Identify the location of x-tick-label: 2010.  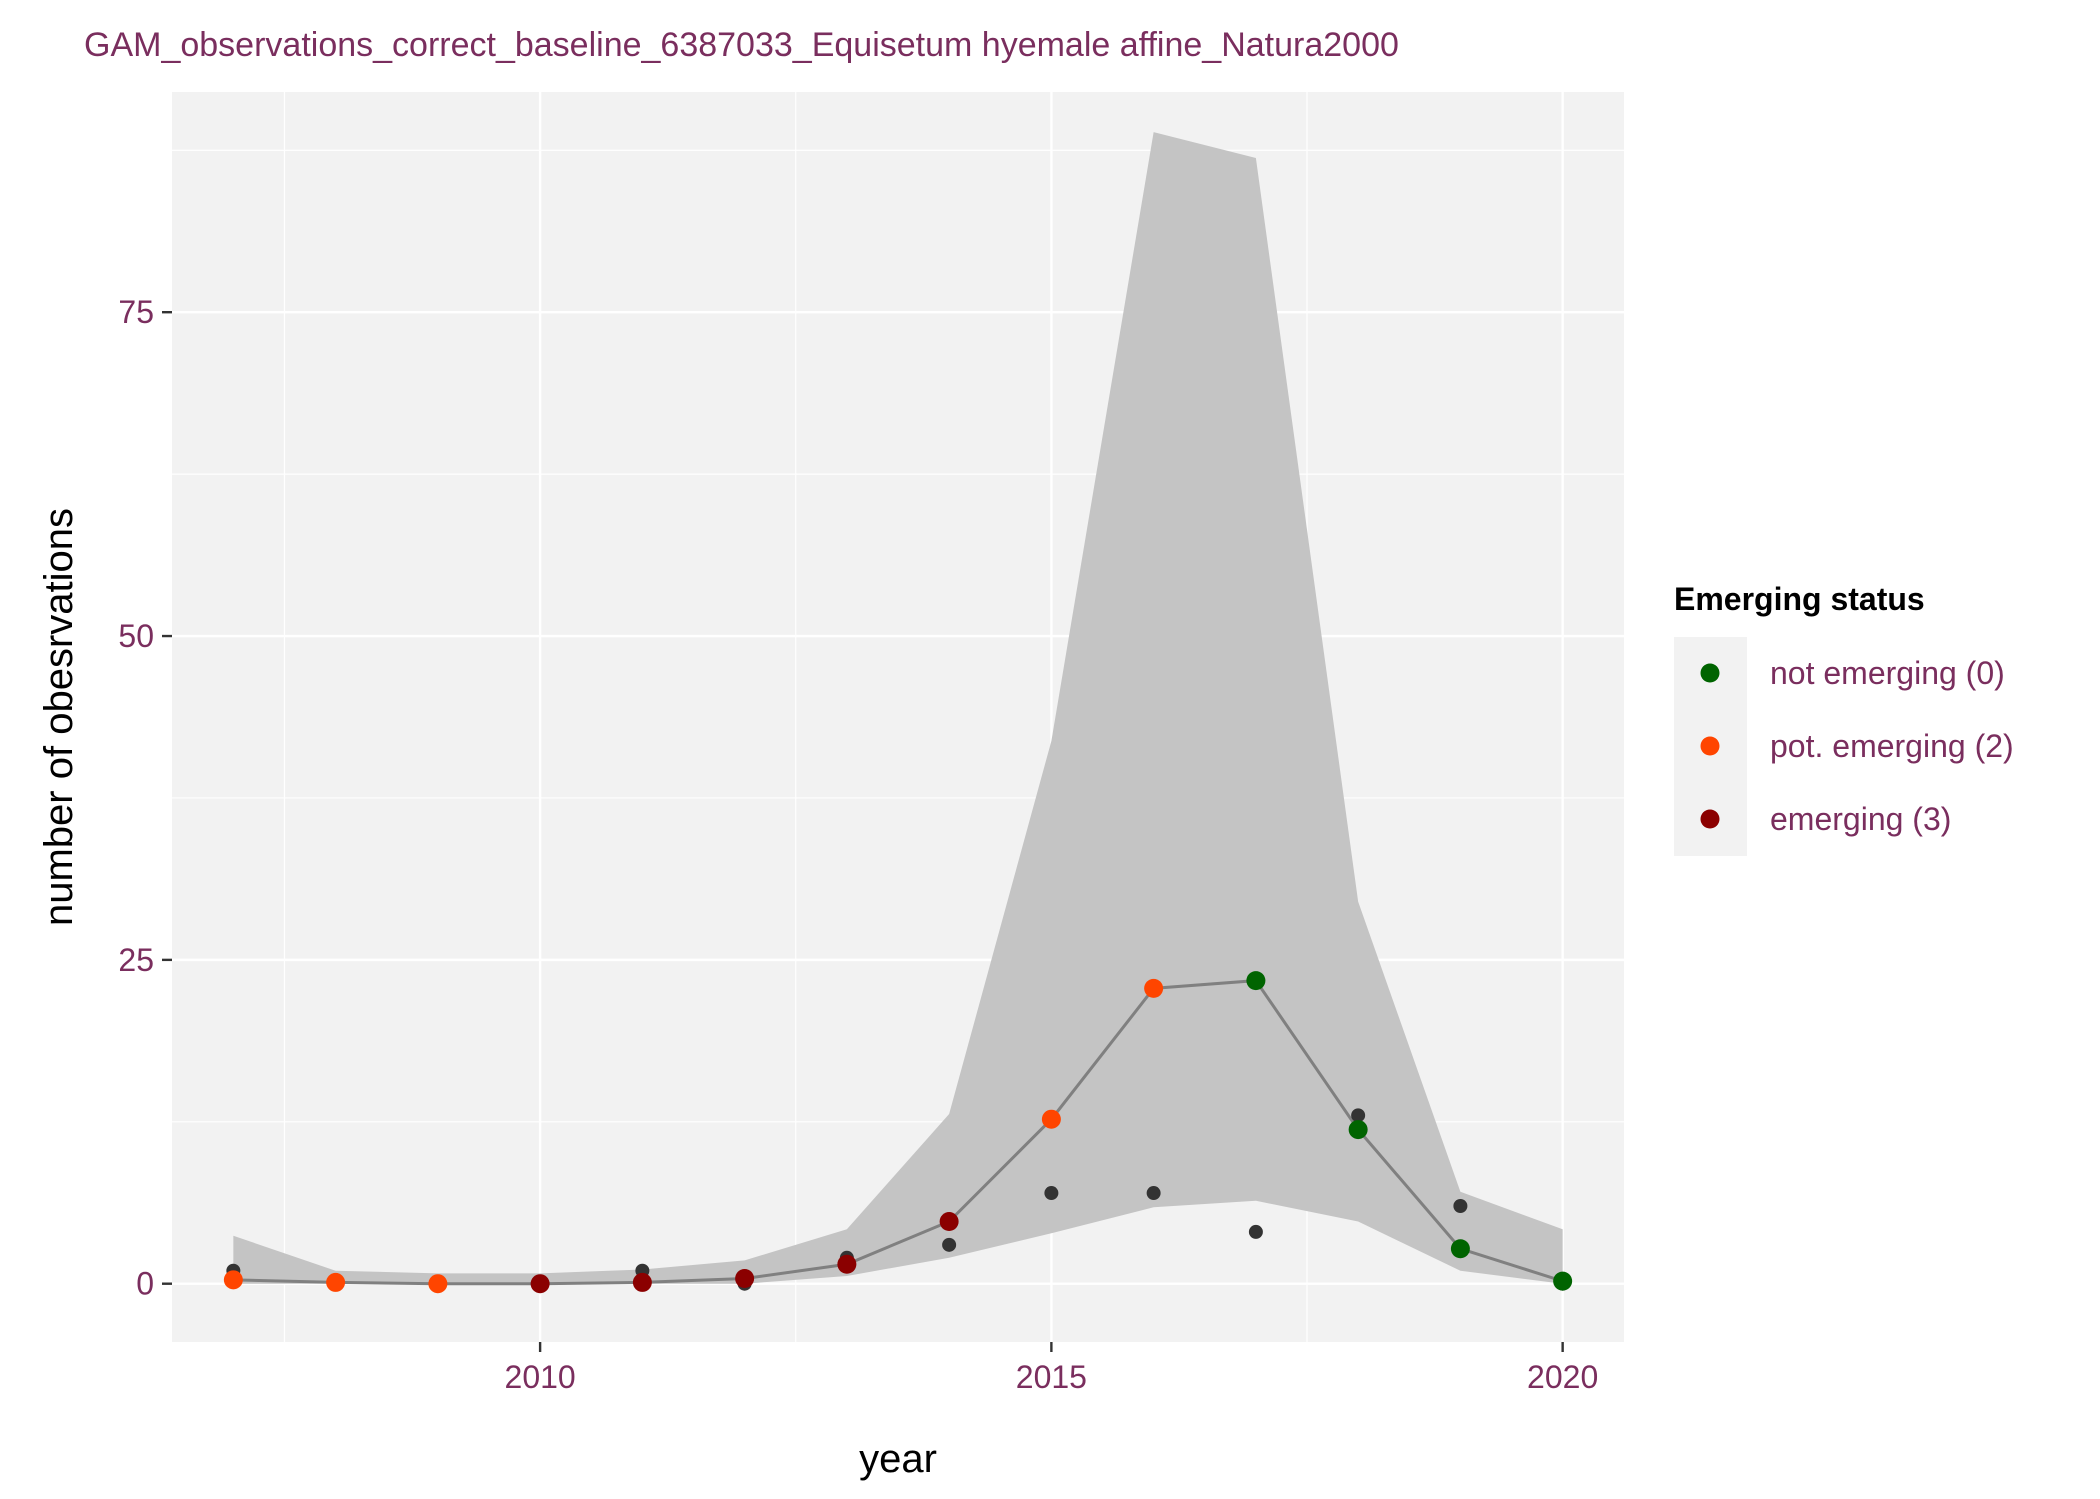
(540, 1377).